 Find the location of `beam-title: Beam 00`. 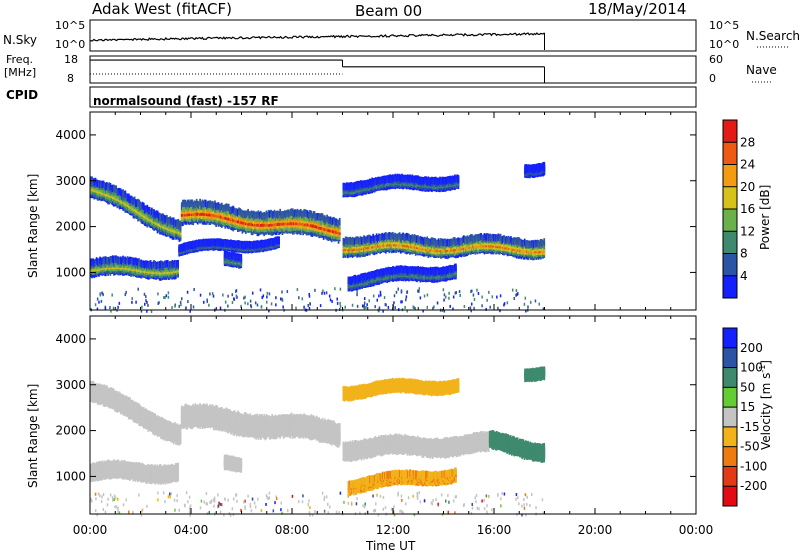

beam-title: Beam 00 is located at coordinates (389, 11).